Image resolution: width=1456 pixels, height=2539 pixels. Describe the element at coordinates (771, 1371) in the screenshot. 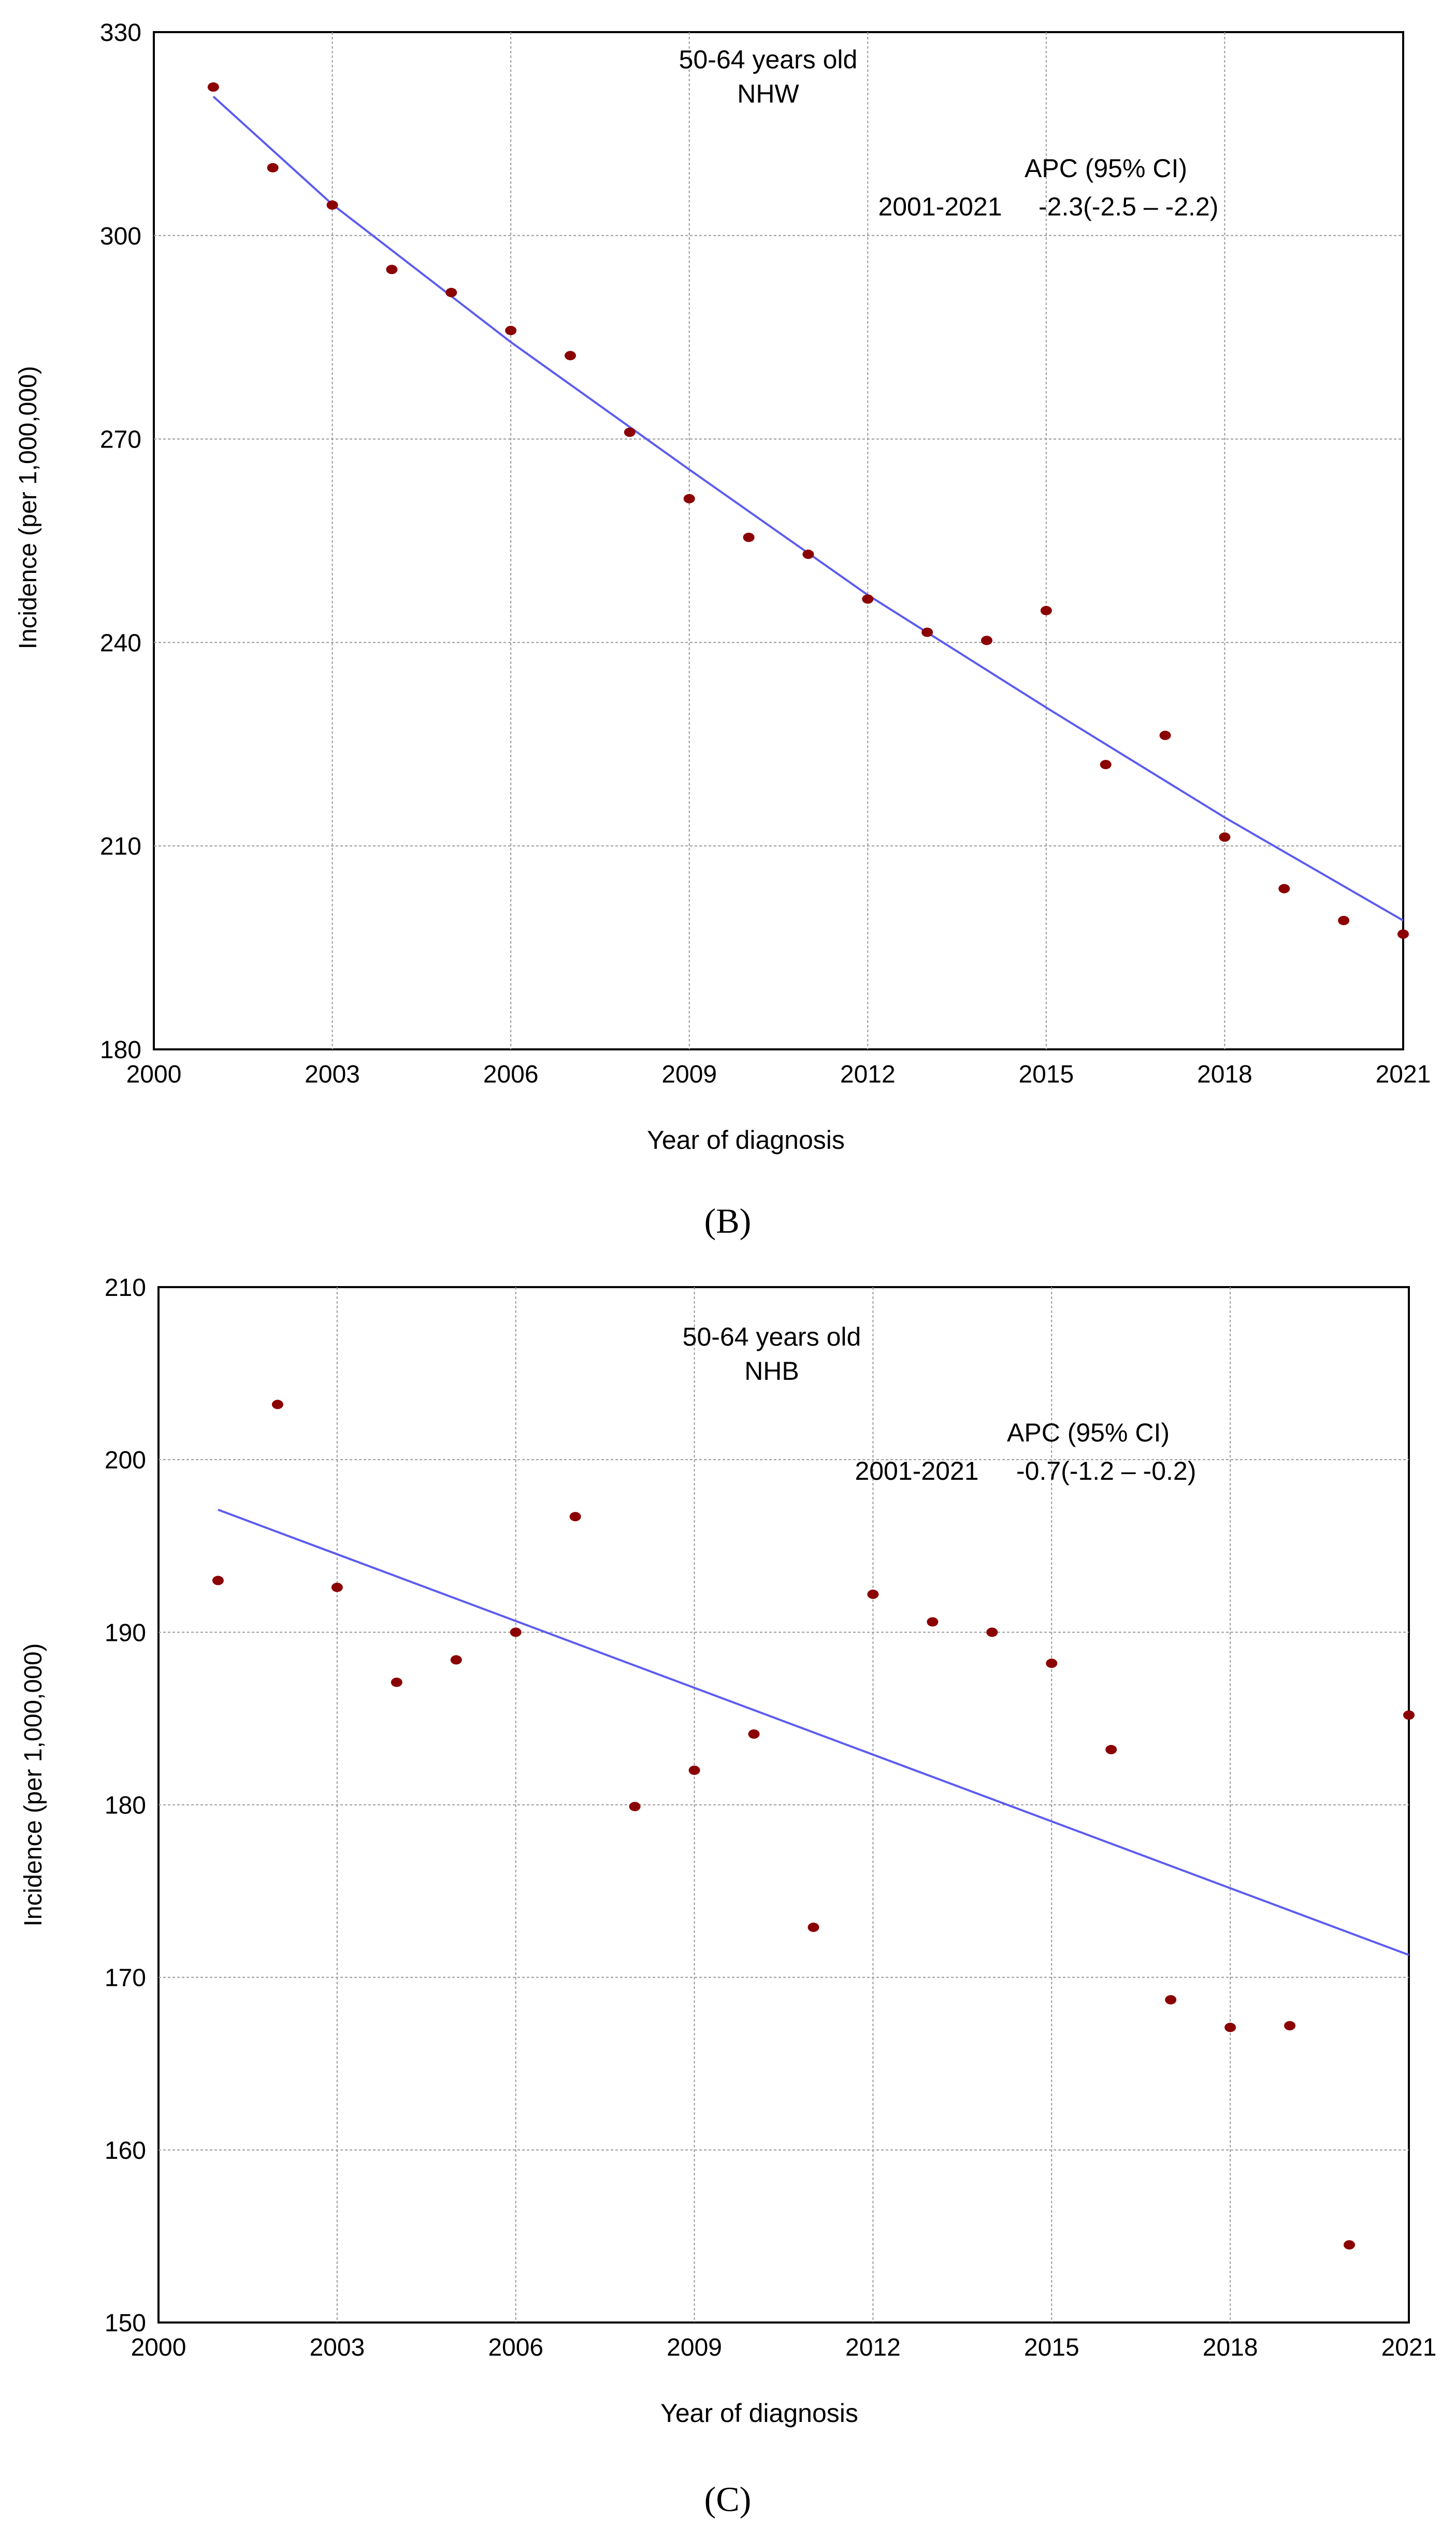

I see `chart-title-line-2: NHB` at that location.